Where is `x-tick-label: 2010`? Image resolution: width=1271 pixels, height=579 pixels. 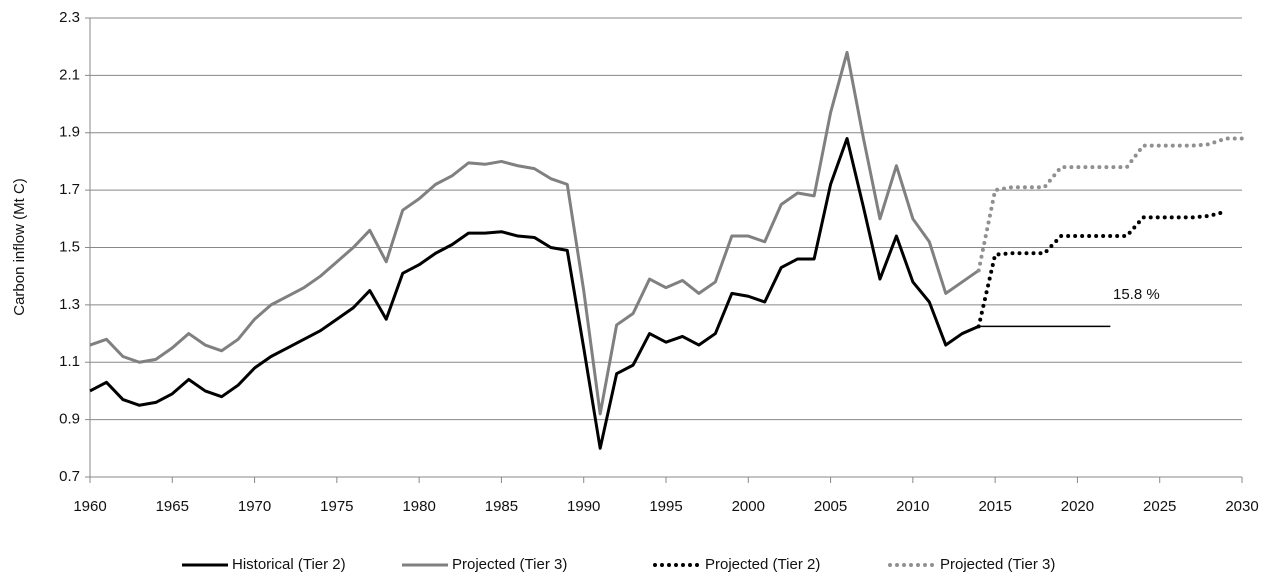
x-tick-label: 2010 is located at coordinates (912, 506).